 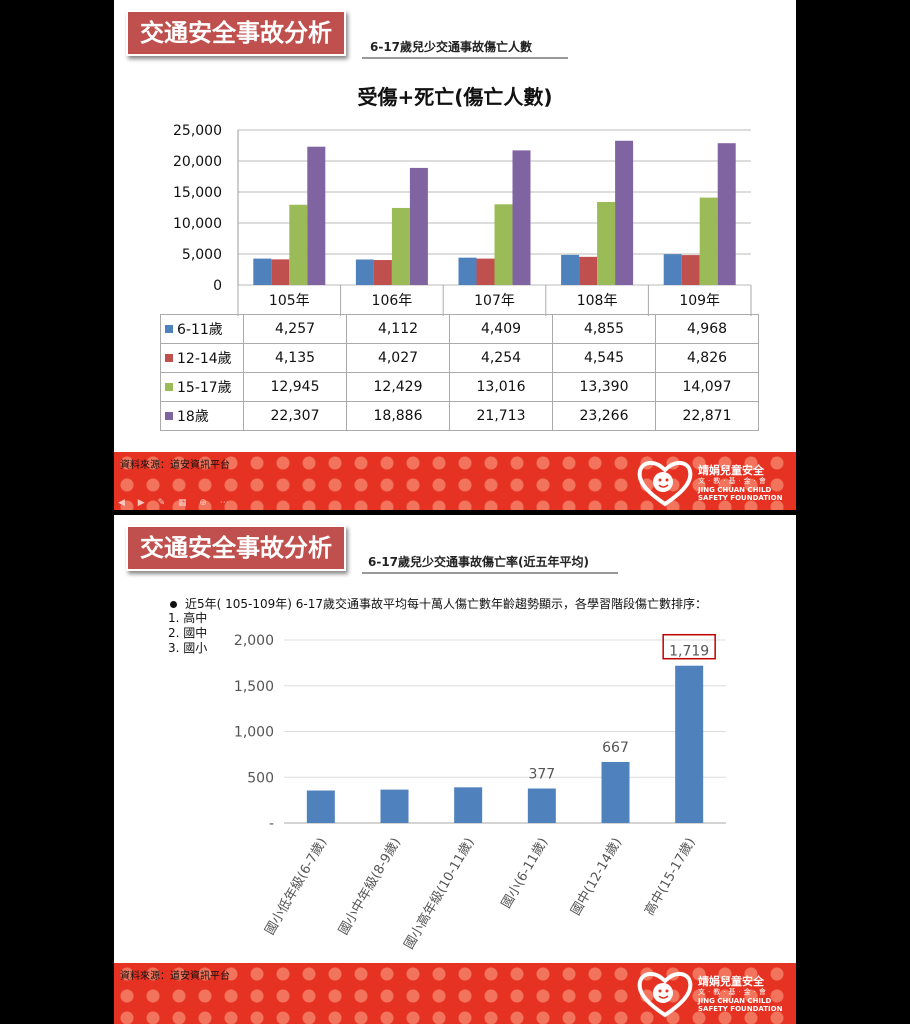 I want to click on table-row: 18歲 22,307 18,886 21,713 23,266 22,871, so click(x=459, y=416).